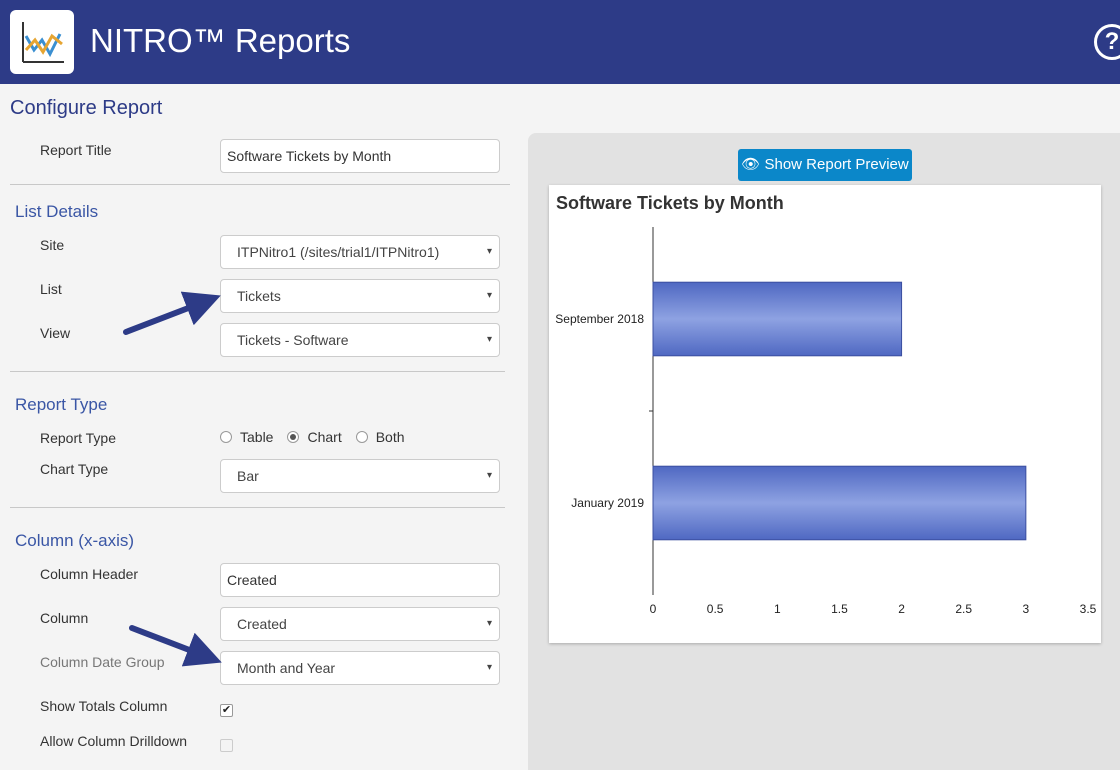 This screenshot has height=770, width=1120. I want to click on site-select: ITPNitro1 (/sites/trial1/ITPNitro1) ▾, so click(360, 252).